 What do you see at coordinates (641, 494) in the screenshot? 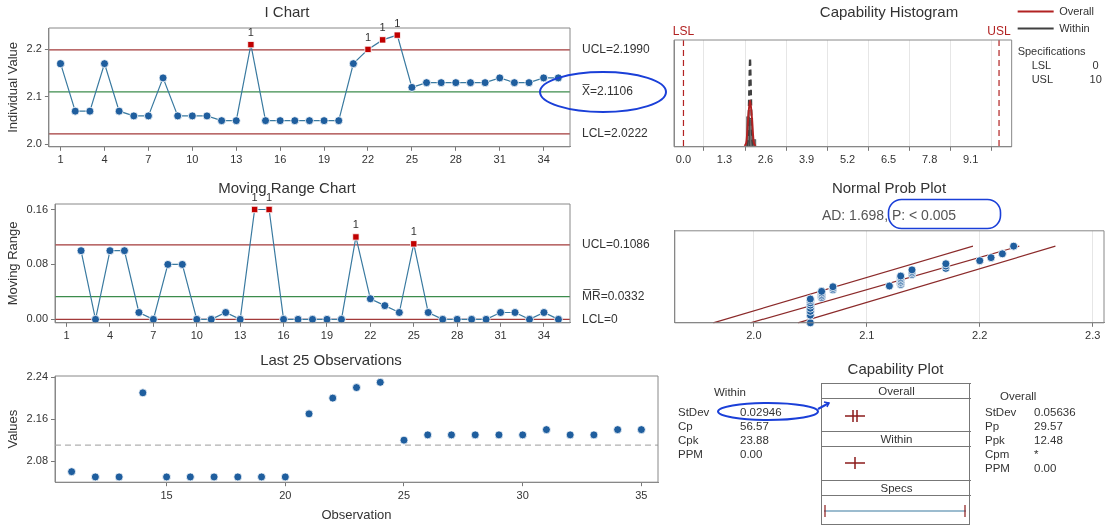
I see `x-tick-label: 35` at bounding box center [641, 494].